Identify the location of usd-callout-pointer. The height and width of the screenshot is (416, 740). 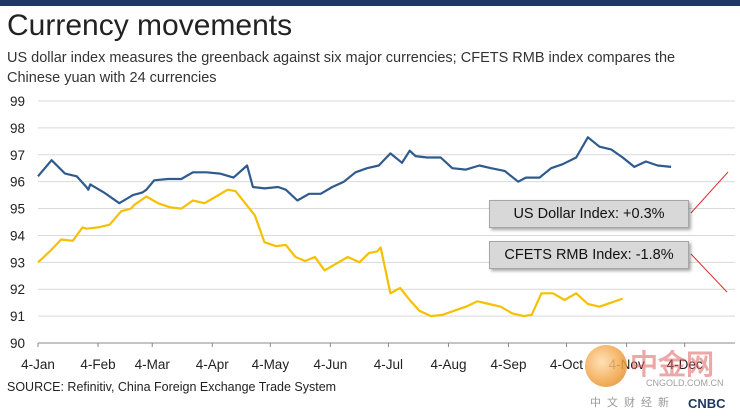
(709, 192).